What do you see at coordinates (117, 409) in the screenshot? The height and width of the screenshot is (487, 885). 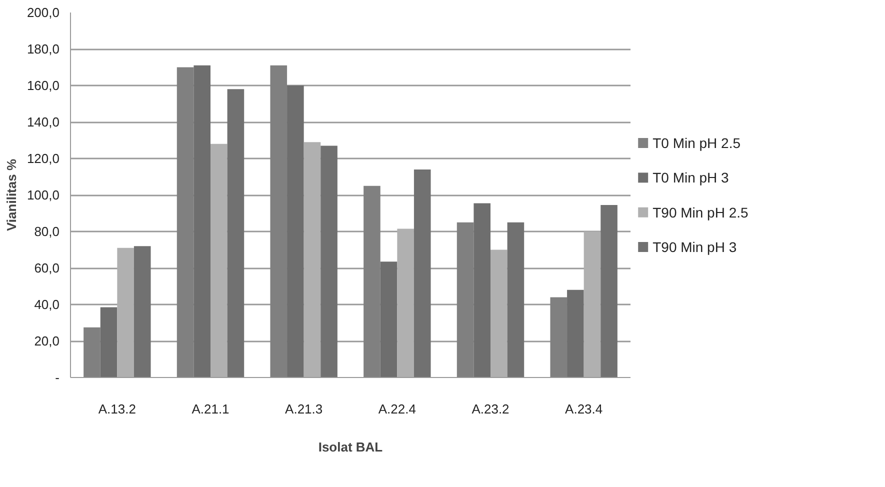 I see `x-tick-label: A.13.2` at bounding box center [117, 409].